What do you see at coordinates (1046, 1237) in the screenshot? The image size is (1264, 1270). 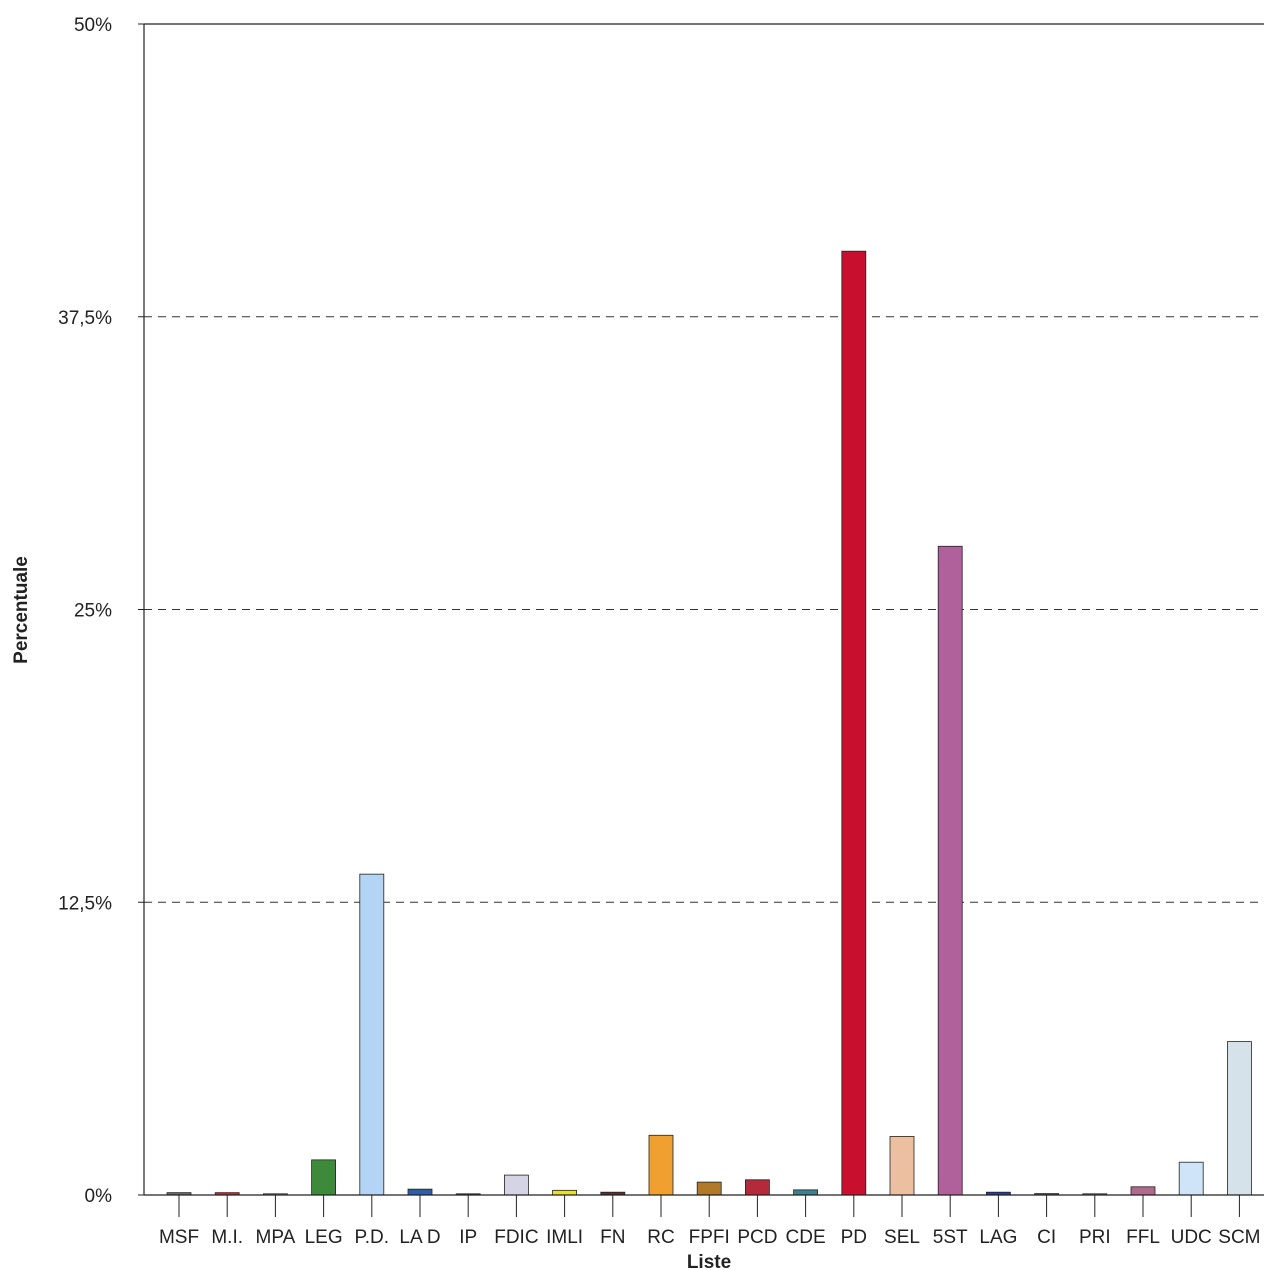 I see `x-tick-label-CI: CI` at bounding box center [1046, 1237].